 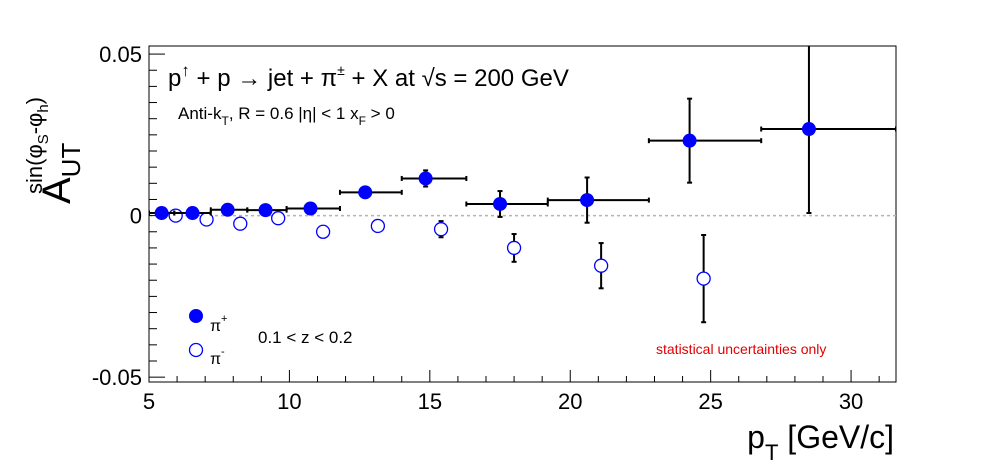 What do you see at coordinates (289, 401) in the screenshot?
I see `x-tick-label: 10` at bounding box center [289, 401].